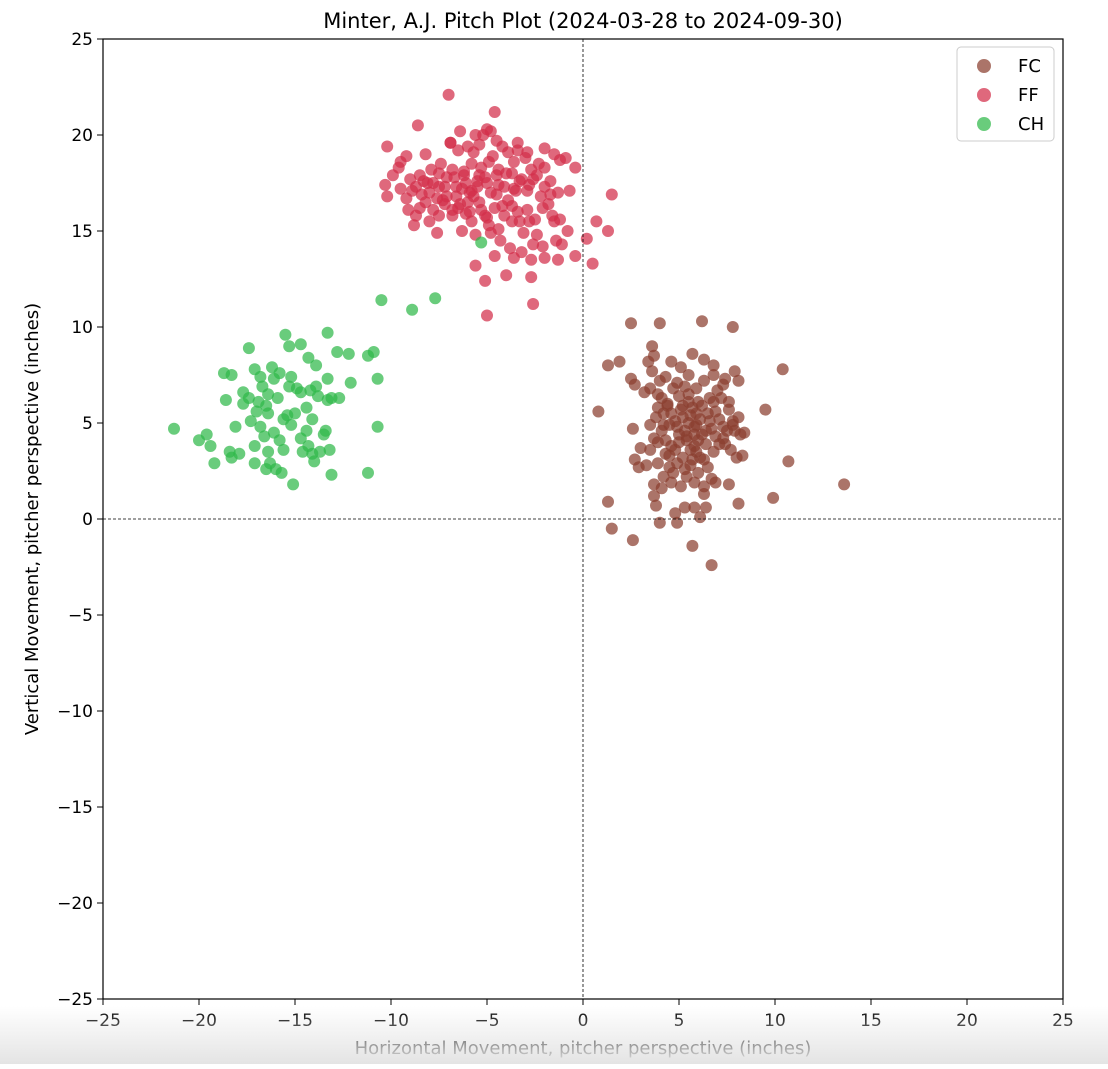 The height and width of the screenshot is (1069, 1108). I want to click on y-tick-label: 10, so click(82, 328).